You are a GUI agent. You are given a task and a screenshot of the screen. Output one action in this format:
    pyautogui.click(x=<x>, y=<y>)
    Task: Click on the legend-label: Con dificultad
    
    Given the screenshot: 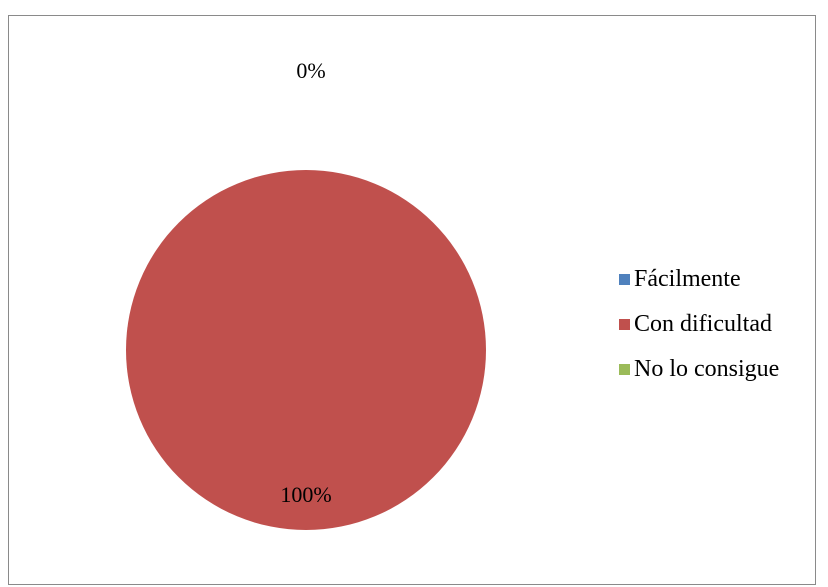 What is the action you would take?
    pyautogui.click(x=703, y=324)
    